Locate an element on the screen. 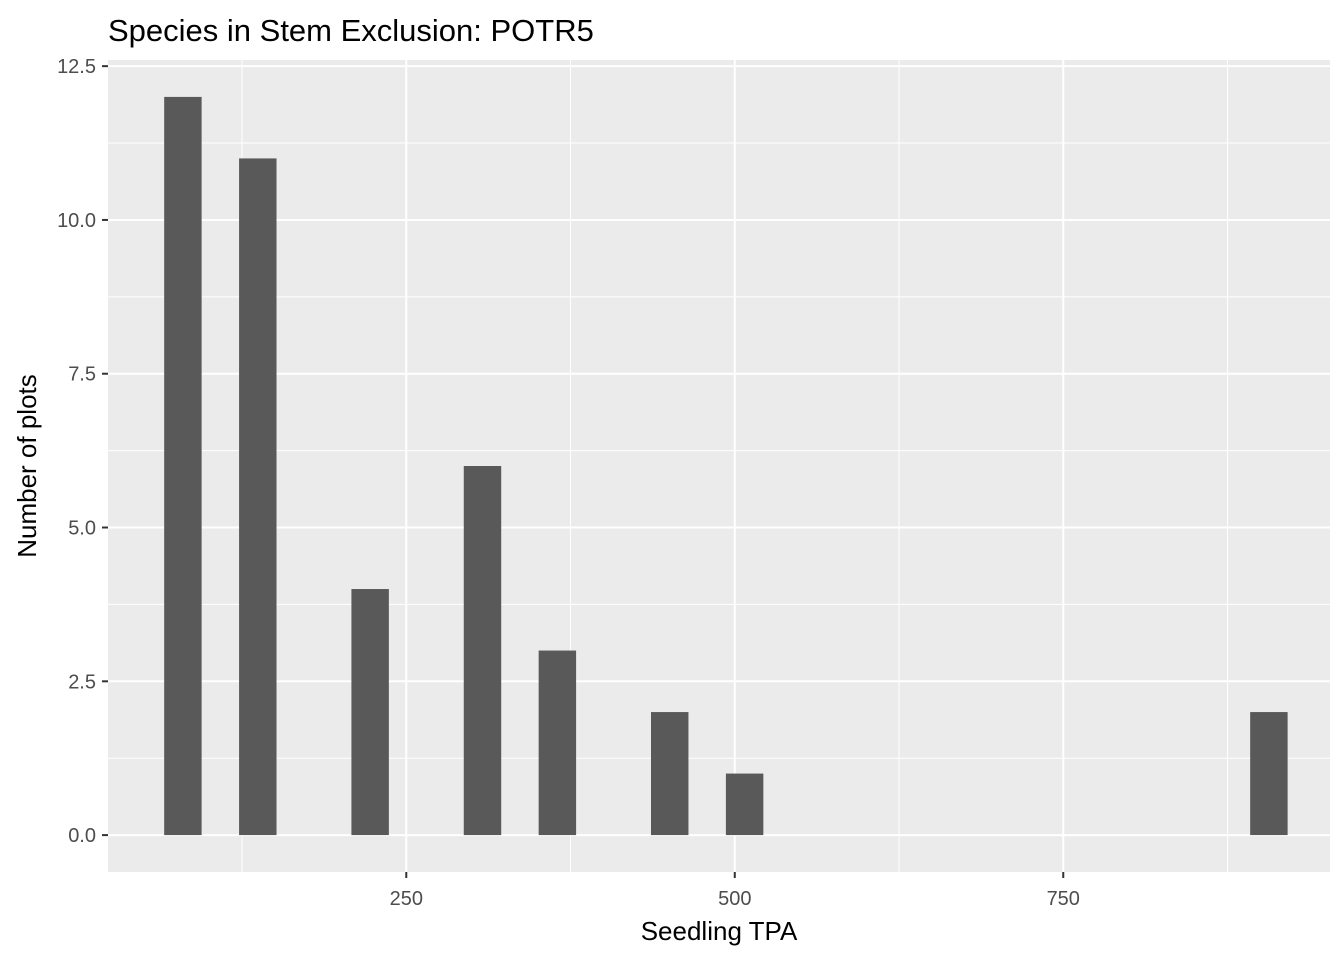 The image size is (1344, 960). x-tick-label: 500 is located at coordinates (734, 899).